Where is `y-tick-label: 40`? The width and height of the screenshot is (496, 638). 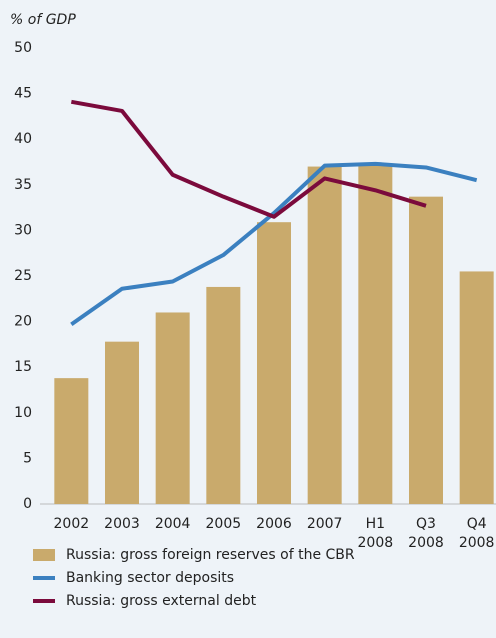 y-tick-label: 40 is located at coordinates (23, 139).